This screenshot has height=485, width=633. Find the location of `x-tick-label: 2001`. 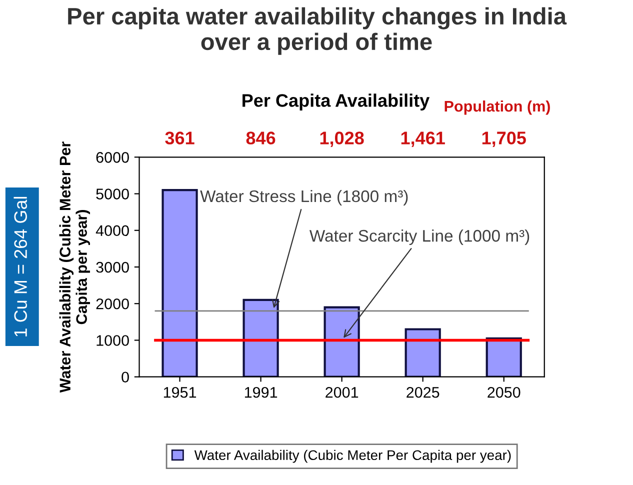

x-tick-label: 2001 is located at coordinates (342, 392).